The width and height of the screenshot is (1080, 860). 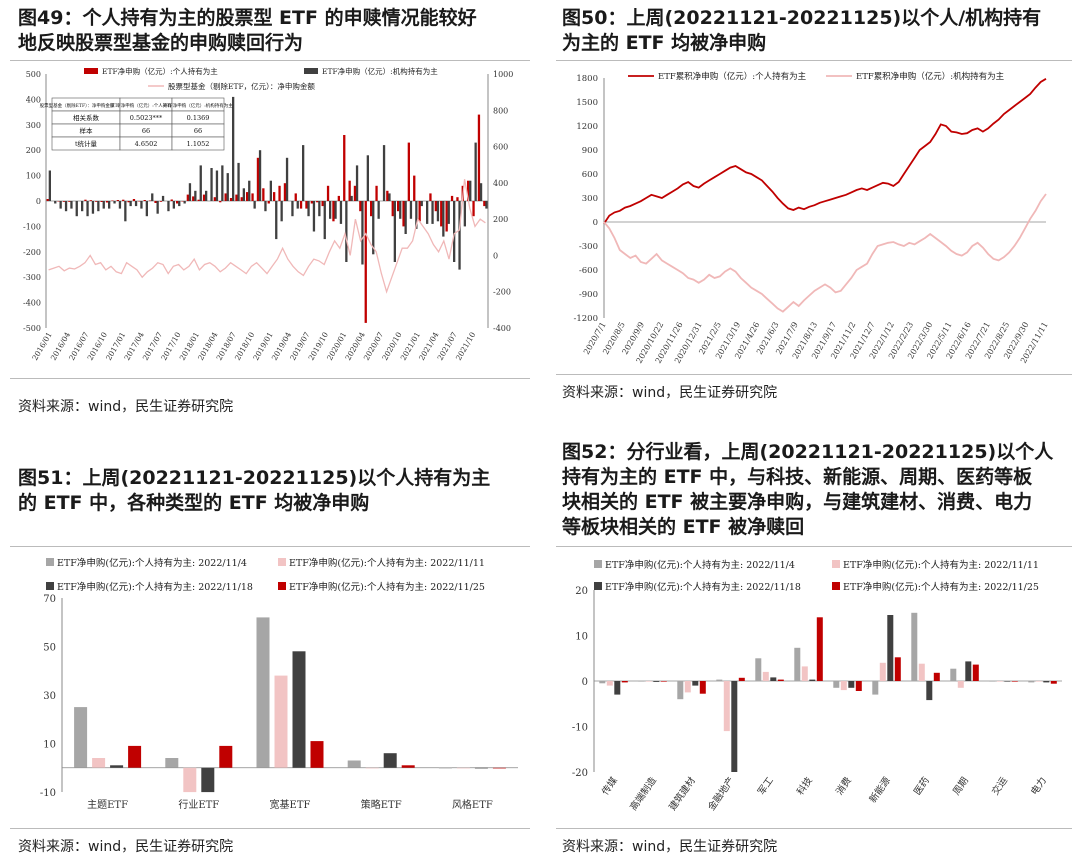 What do you see at coordinates (86, 143) in the screenshot?
I see `fig49-table-text: t统计量` at bounding box center [86, 143].